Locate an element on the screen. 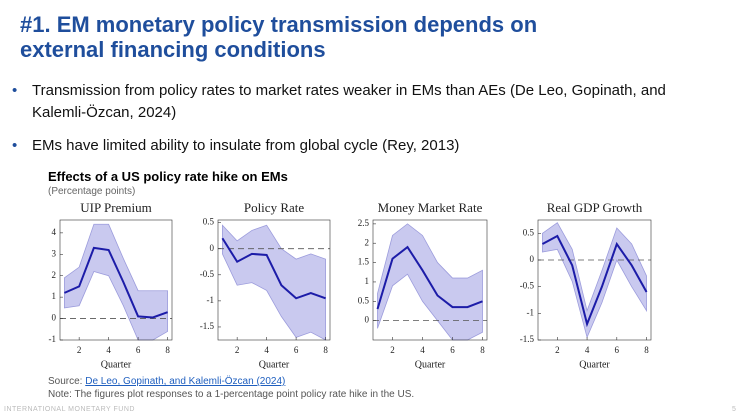 The height and width of the screenshot is (420, 750). source-label: Source: is located at coordinates (65, 381).